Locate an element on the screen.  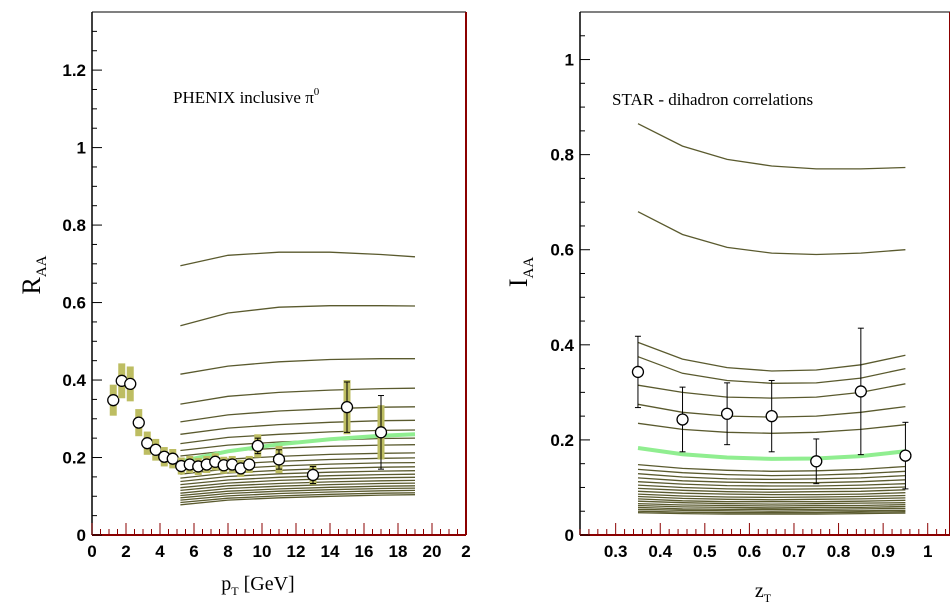
x-axis-title: pT [GeV] is located at coordinates (257, 585).